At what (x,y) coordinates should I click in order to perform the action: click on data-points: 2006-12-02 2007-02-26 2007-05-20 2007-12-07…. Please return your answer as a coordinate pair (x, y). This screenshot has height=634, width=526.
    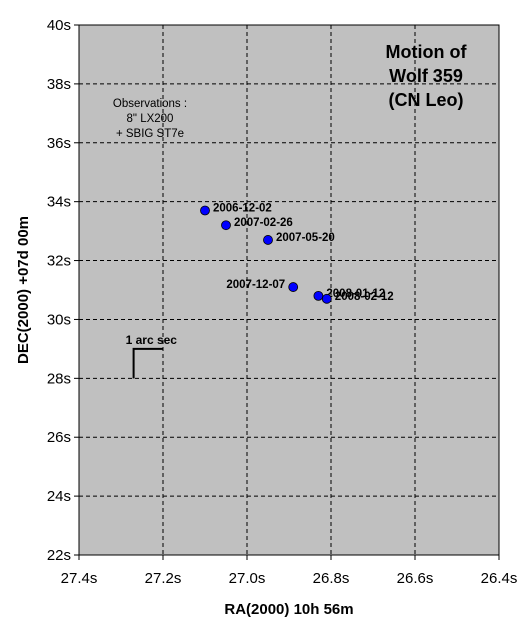
    Looking at the image, I should click on (297, 253).